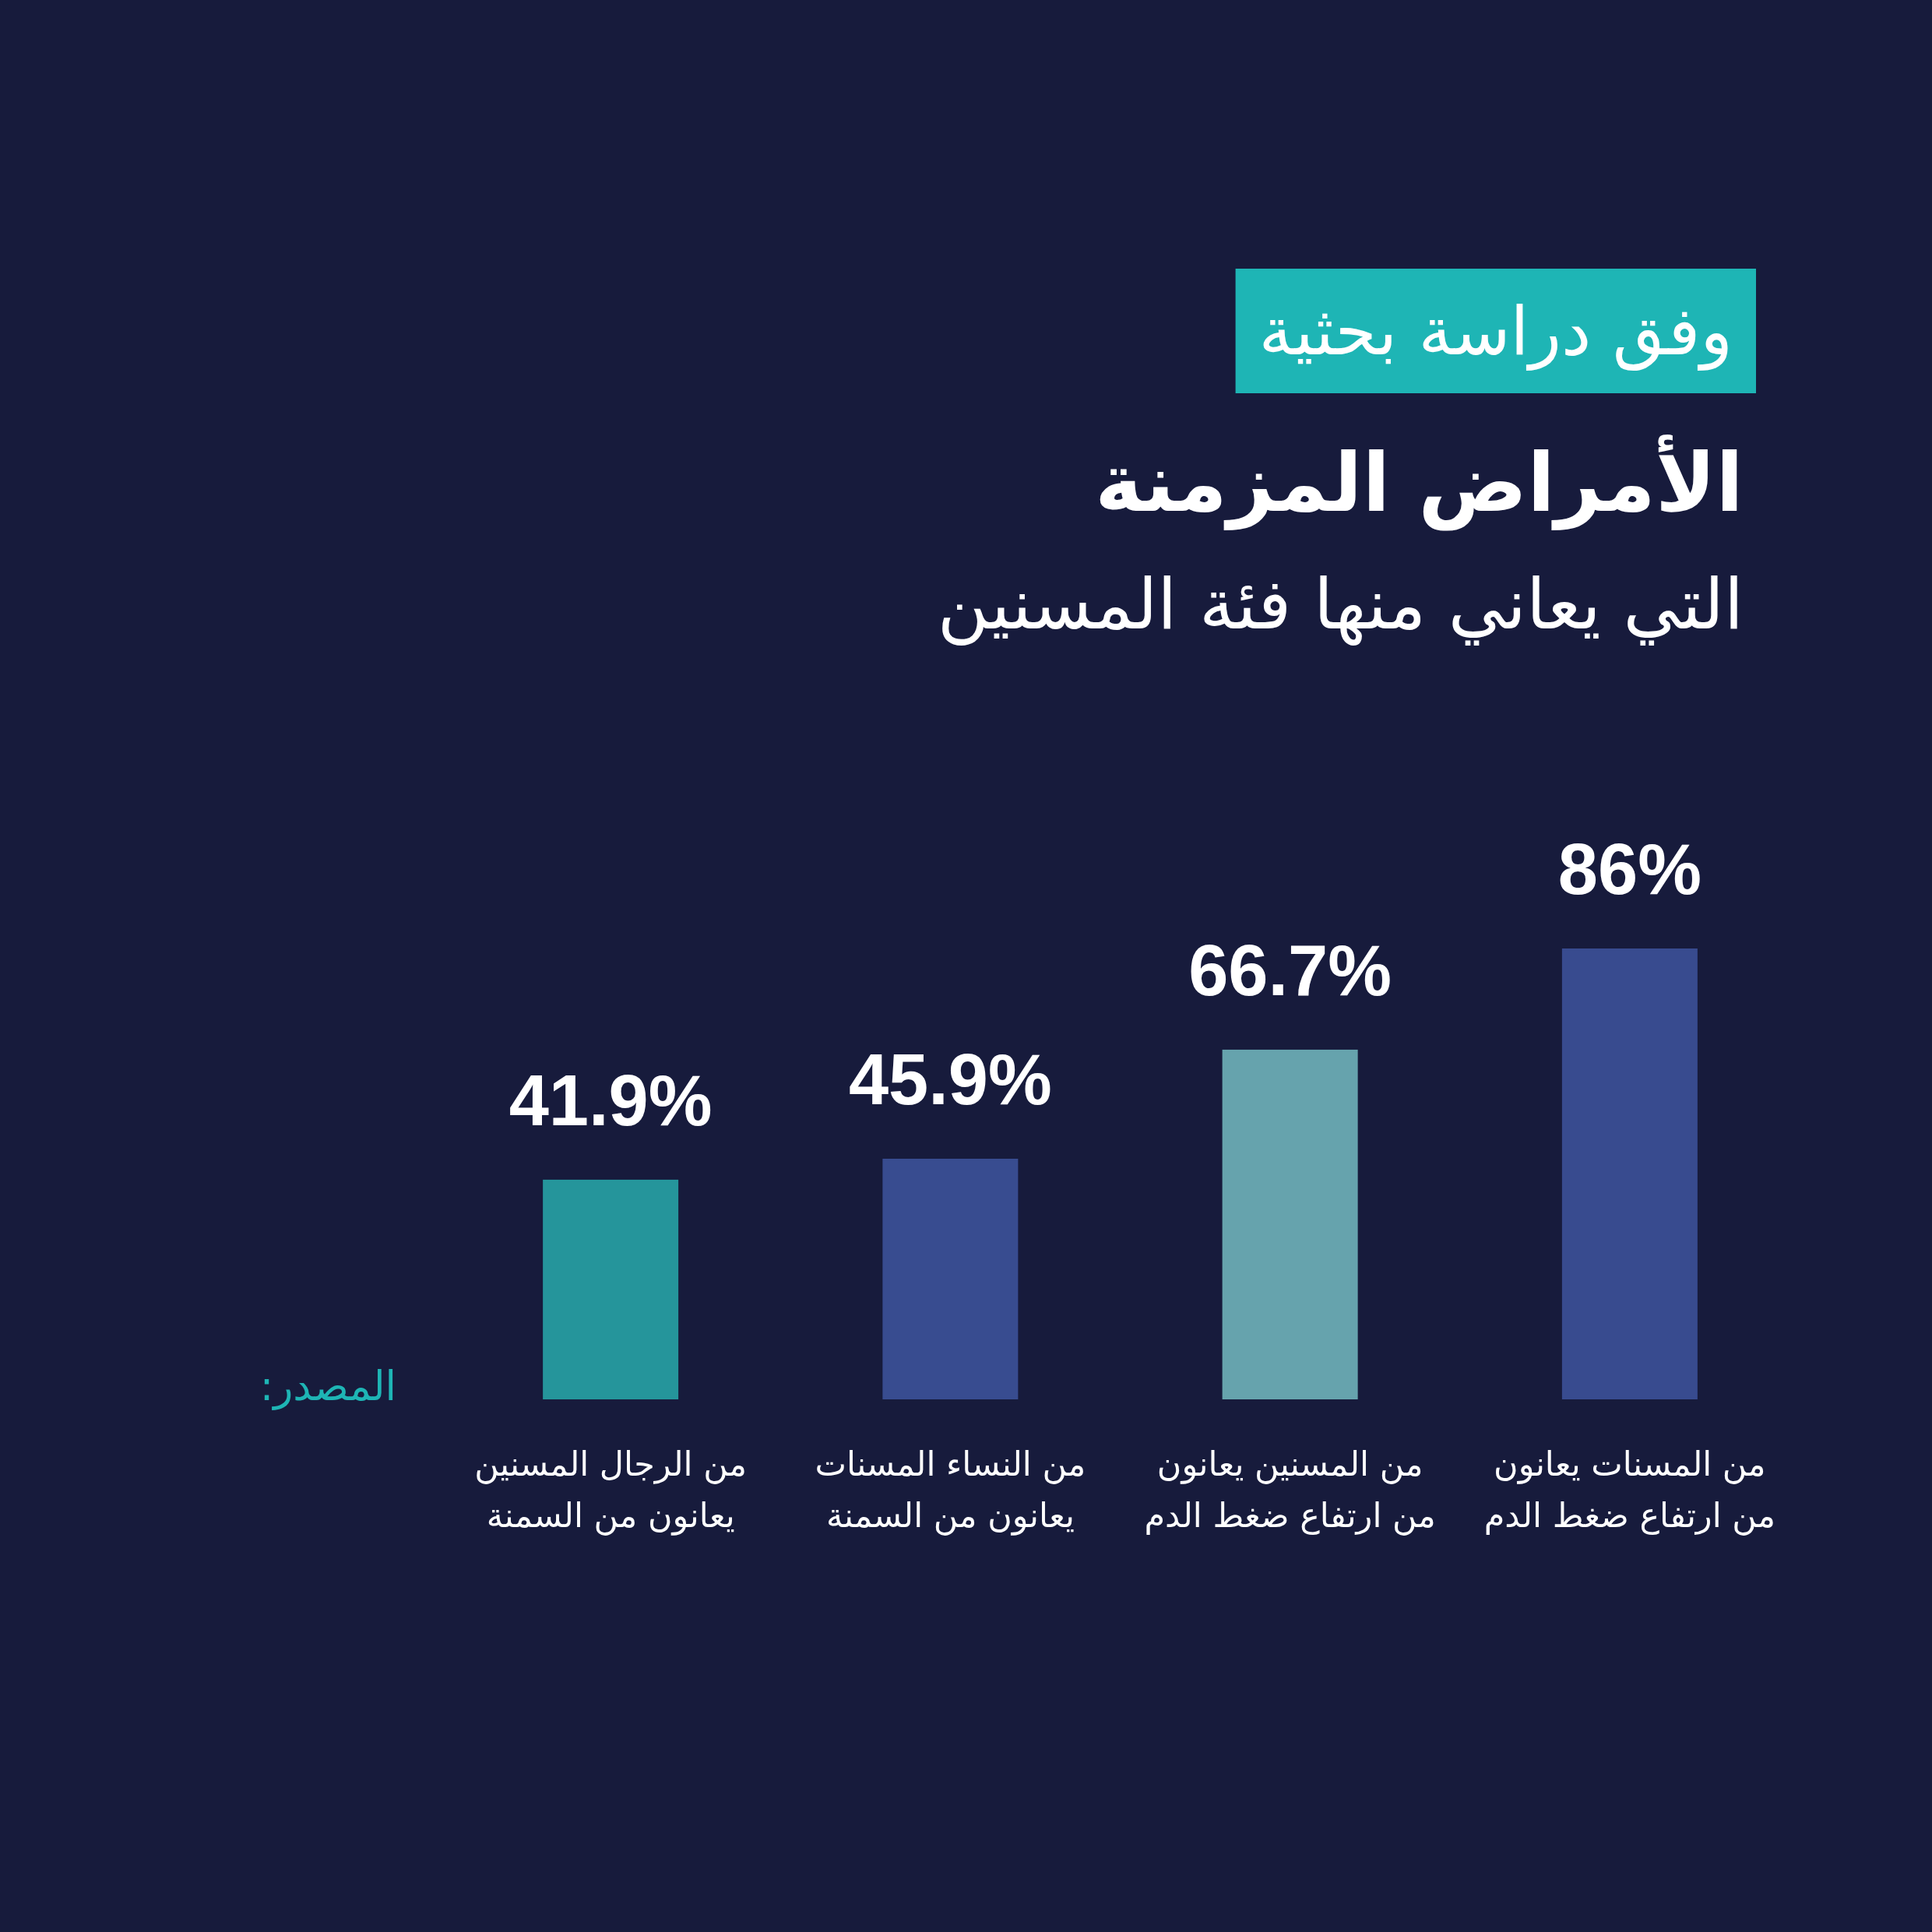 This screenshot has width=1932, height=1932. I want to click on x-tick-label: من المسنات يعانون من ارتفاع ضغط الدم, so click(1629, 1490).